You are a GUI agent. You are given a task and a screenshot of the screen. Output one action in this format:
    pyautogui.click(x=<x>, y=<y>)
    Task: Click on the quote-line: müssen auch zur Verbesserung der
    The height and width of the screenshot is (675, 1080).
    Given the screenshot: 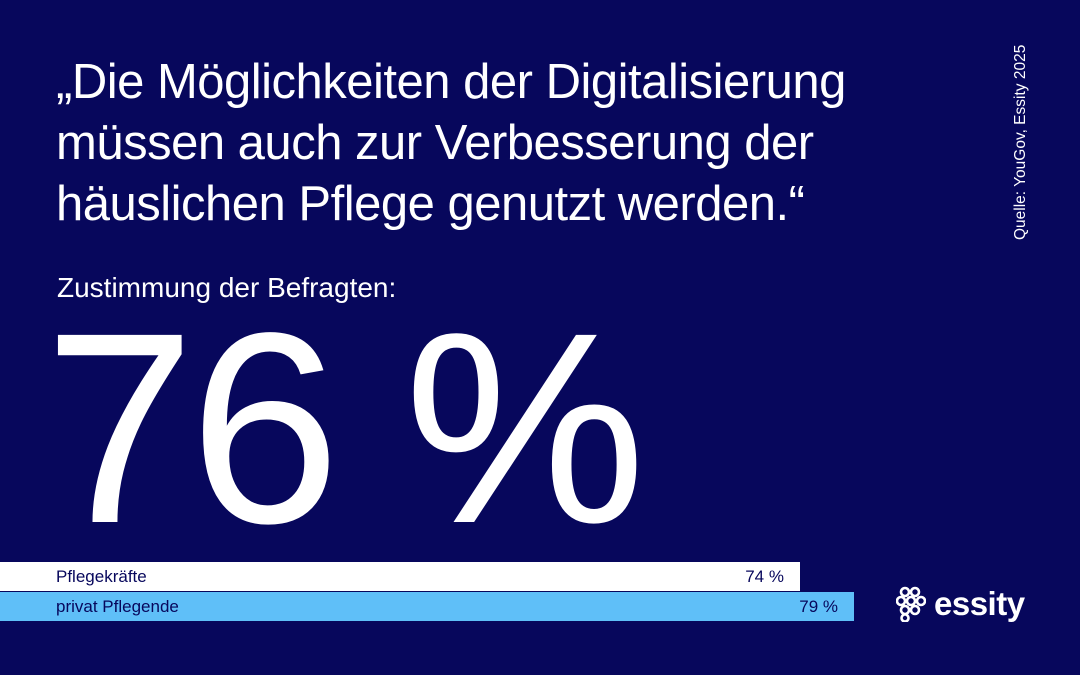 What is the action you would take?
    pyautogui.click(x=435, y=143)
    